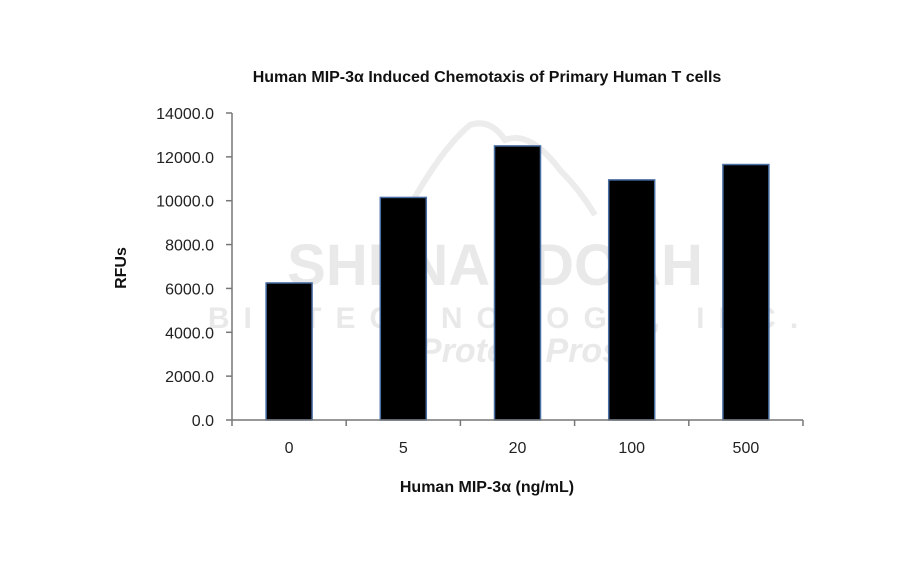  What do you see at coordinates (746, 448) in the screenshot?
I see `x-tick-label: 500` at bounding box center [746, 448].